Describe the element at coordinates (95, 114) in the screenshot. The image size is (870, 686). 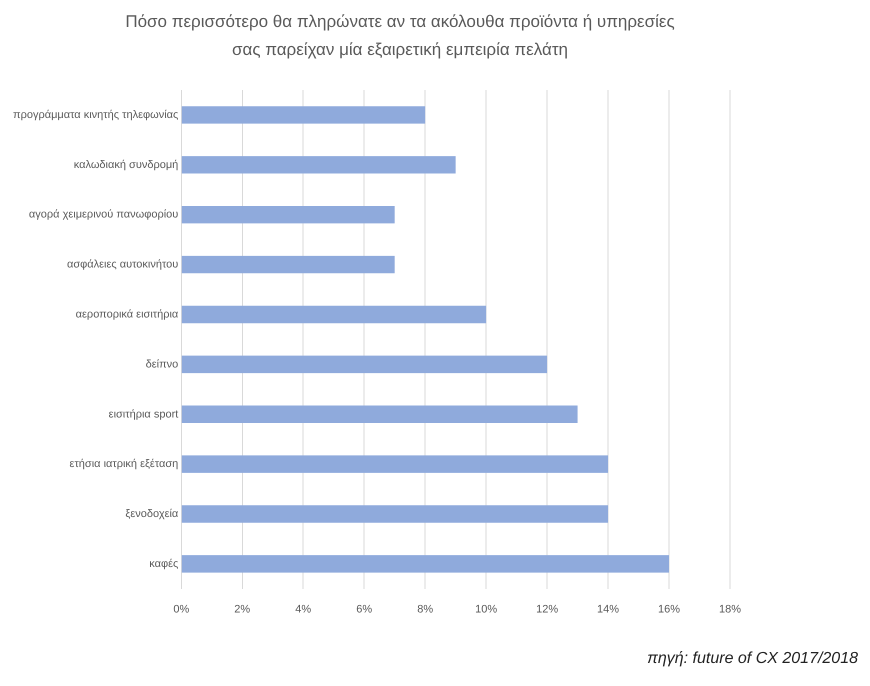
I see `y-tick-label: προγράμματα κινητής τηλεφωνίας` at that location.